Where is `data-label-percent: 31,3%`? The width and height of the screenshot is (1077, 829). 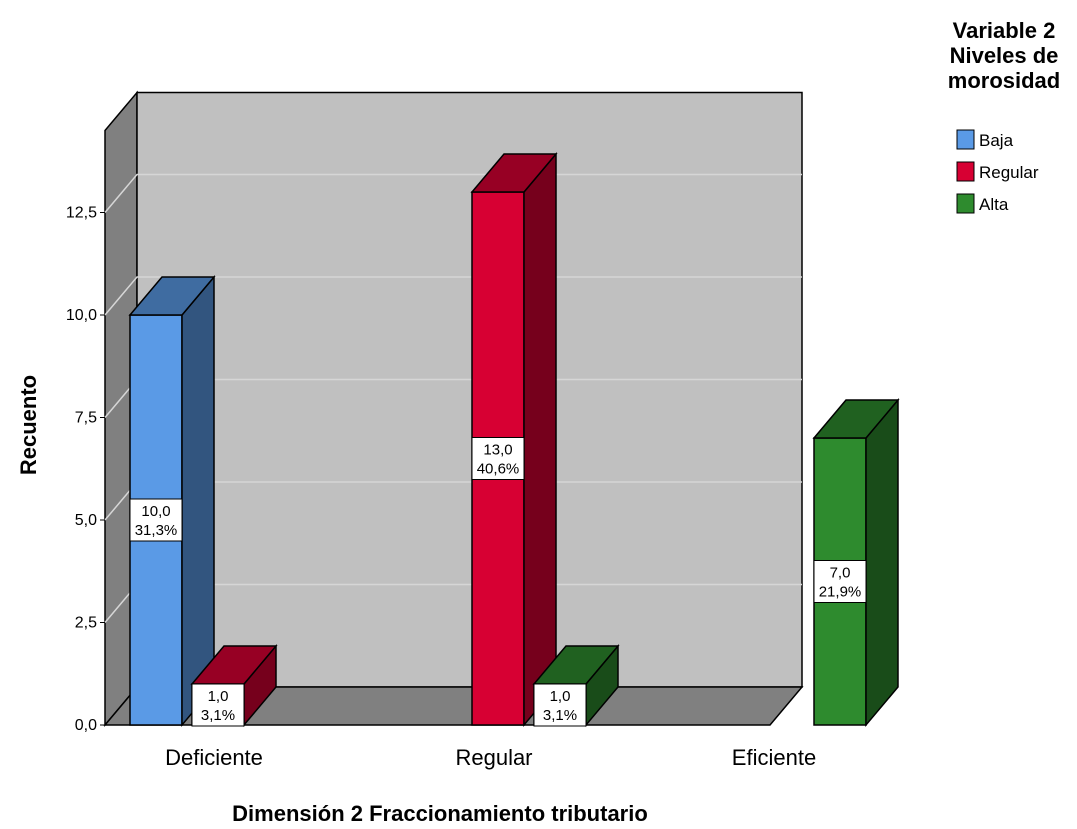
data-label-percent: 31,3% is located at coordinates (156, 530).